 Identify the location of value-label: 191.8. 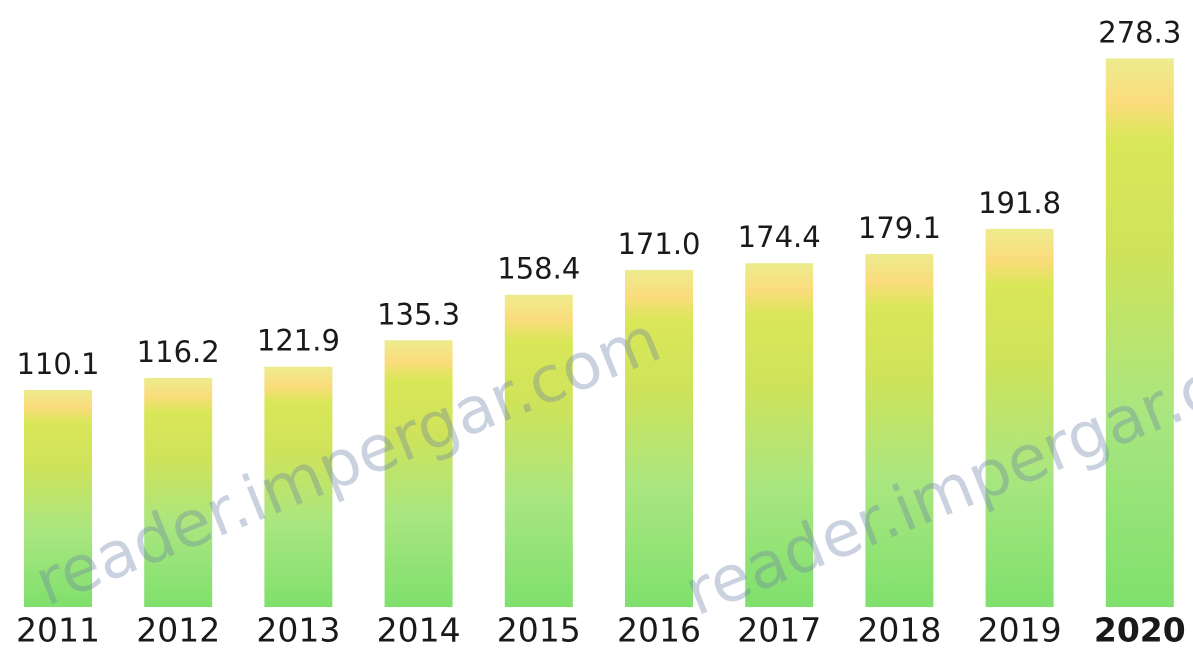
(1019, 203).